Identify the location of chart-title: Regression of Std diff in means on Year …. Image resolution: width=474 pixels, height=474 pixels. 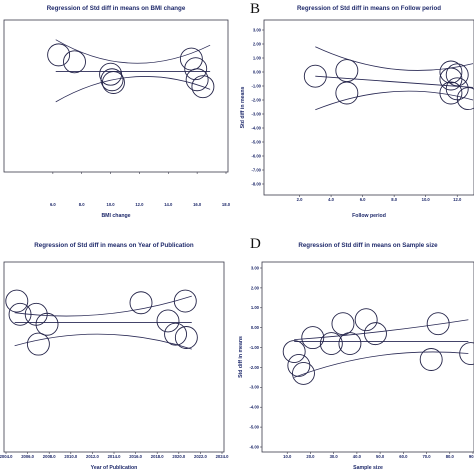
(114, 245).